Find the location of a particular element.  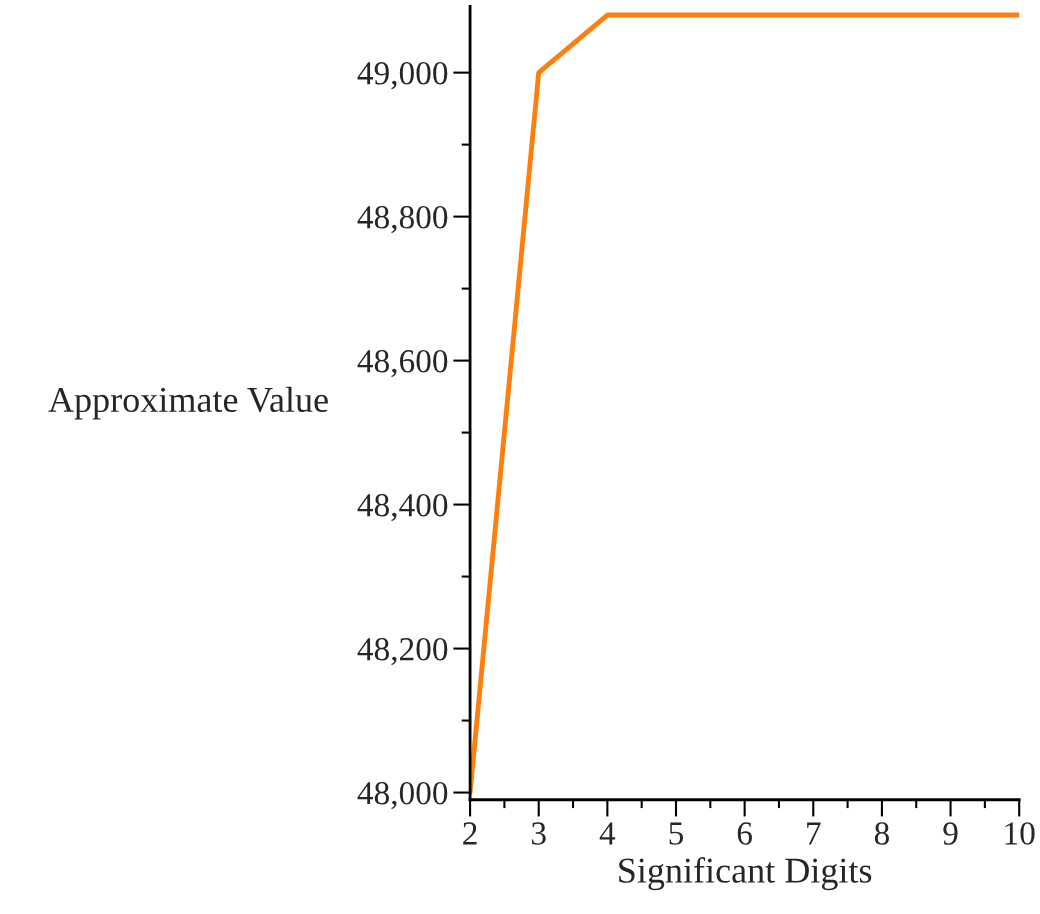

x-tick-label: 5 is located at coordinates (676, 833).